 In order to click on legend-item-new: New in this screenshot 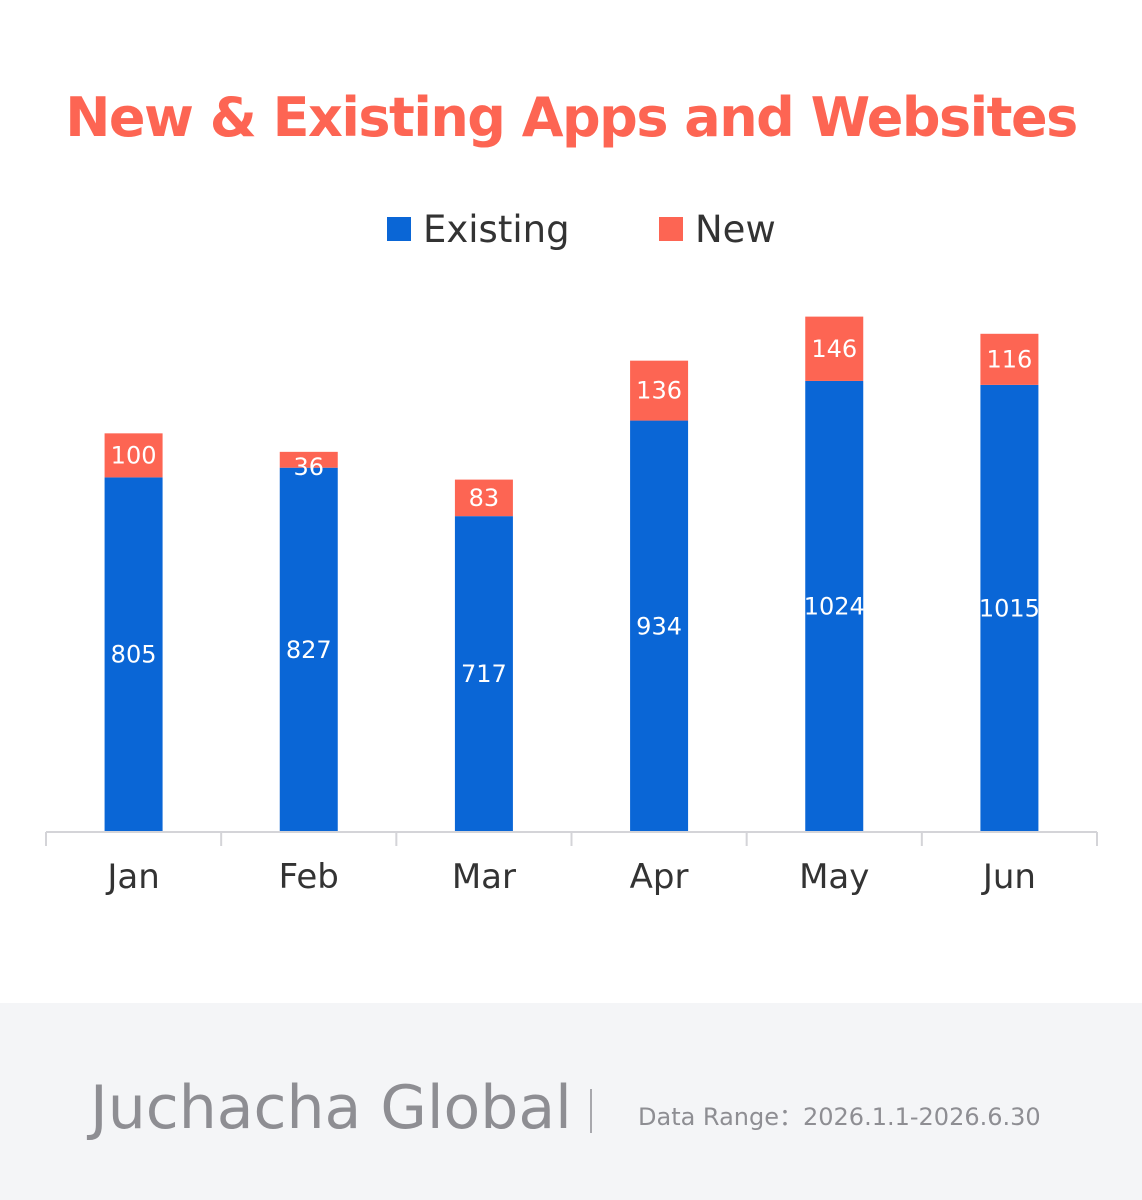, I will do `click(717, 229)`.